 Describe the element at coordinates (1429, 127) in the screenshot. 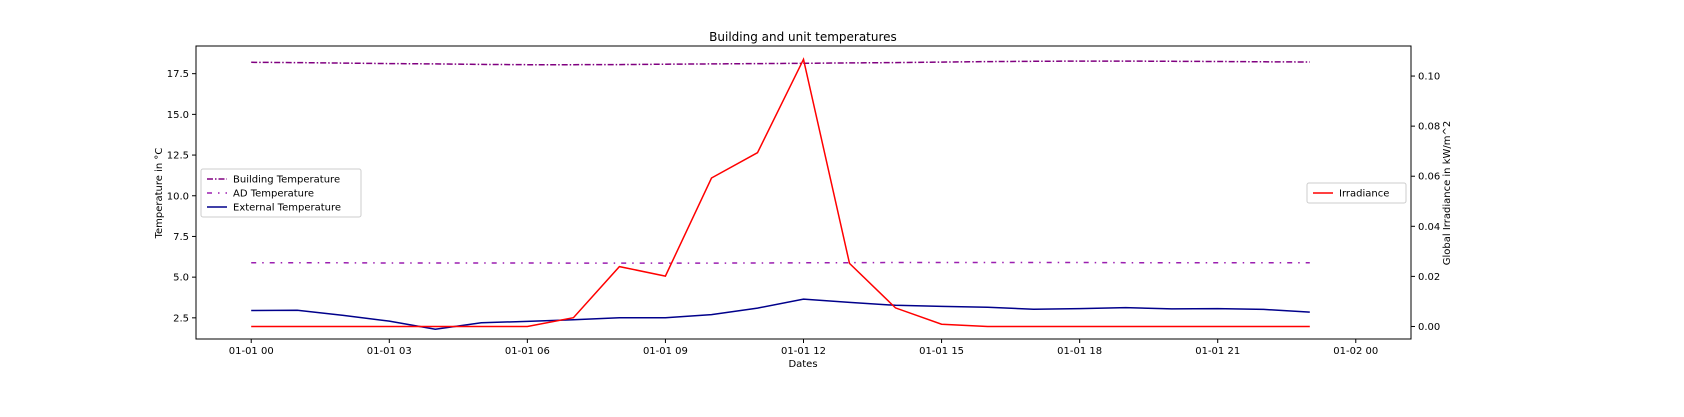

I see `y2-tick-label: 0.08` at that location.